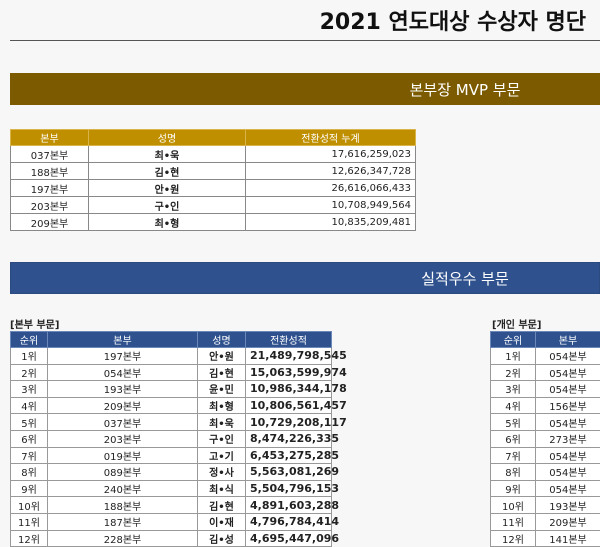 The height and width of the screenshot is (547, 600). What do you see at coordinates (289, 538) in the screenshot?
I see `table-cell: 4,695,447,096` at bounding box center [289, 538].